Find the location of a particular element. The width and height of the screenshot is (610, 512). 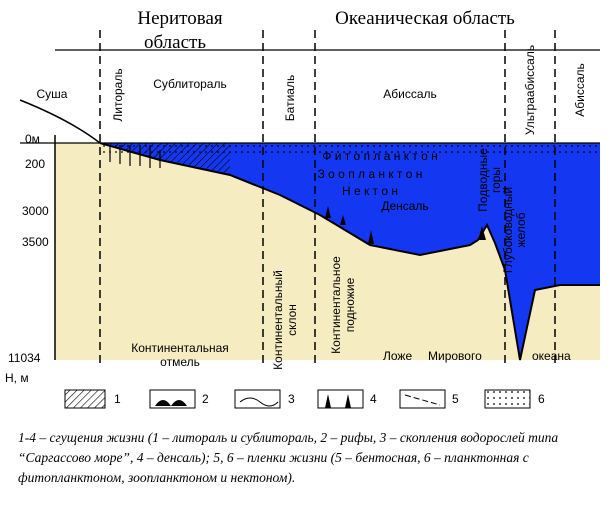

water-label: Денсаль is located at coordinates (404, 206).